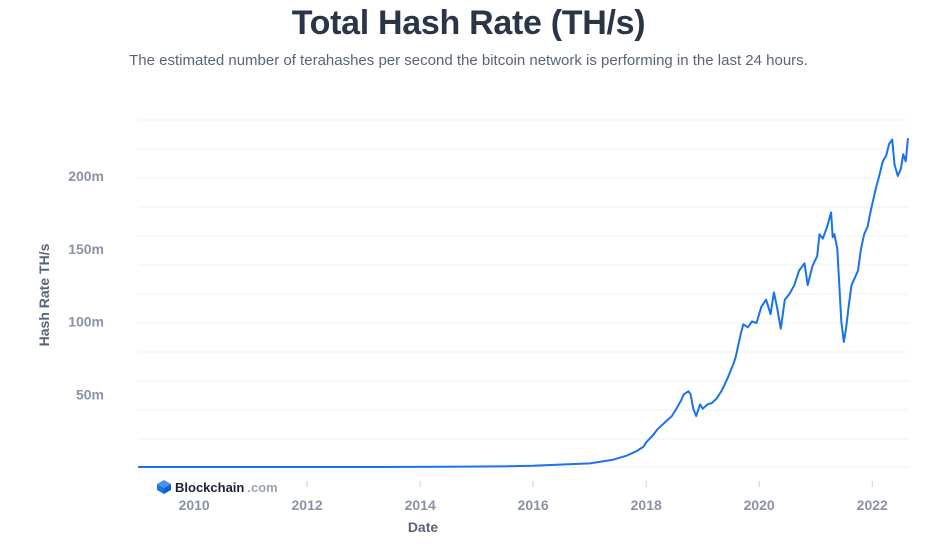 This screenshot has height=550, width=937. Describe the element at coordinates (90, 394) in the screenshot. I see `y-tick-label: 50m` at that location.